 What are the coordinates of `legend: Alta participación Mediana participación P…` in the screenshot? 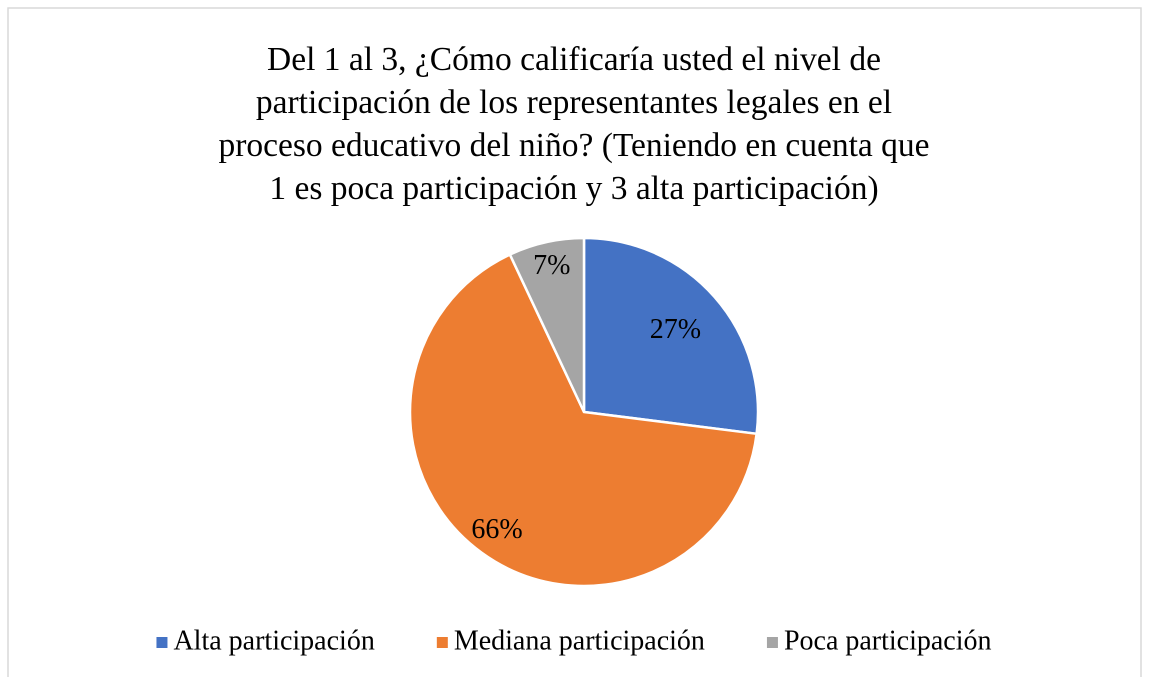 It's located at (574, 640).